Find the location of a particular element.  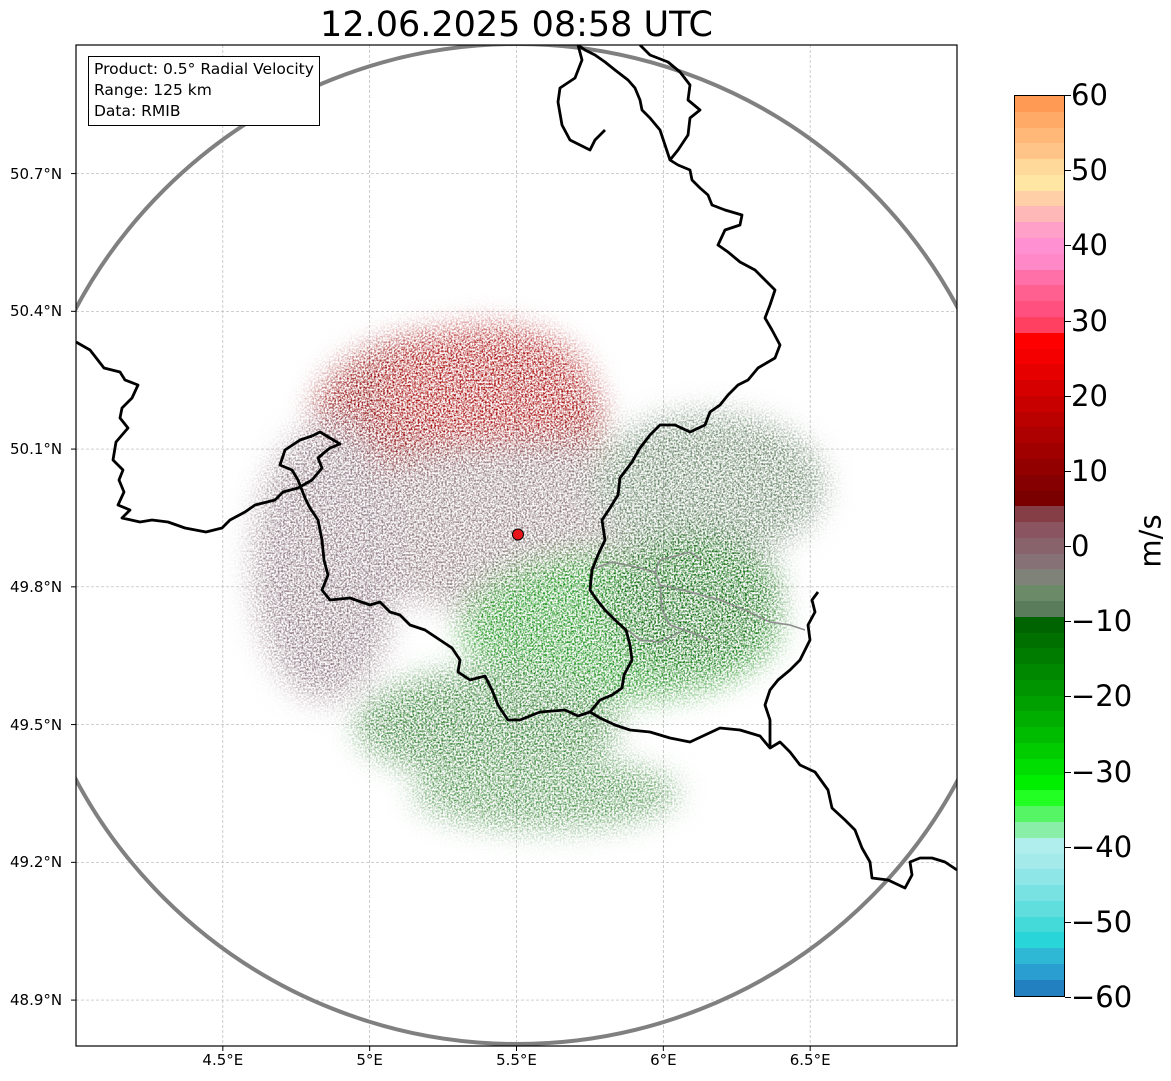

colorbar-tick-label: −30 is located at coordinates (1102, 772).